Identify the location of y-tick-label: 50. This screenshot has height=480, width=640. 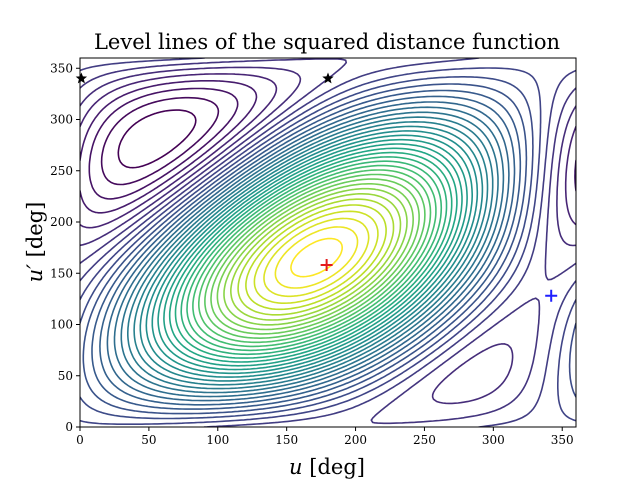
(65, 376).